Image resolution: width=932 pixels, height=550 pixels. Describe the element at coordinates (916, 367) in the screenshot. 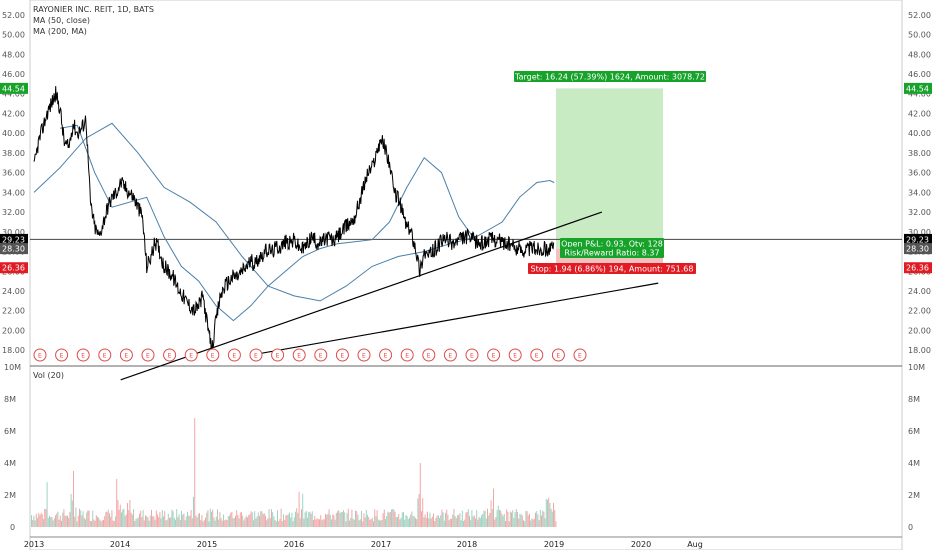

I see `right-volume-tick: 10M` at that location.